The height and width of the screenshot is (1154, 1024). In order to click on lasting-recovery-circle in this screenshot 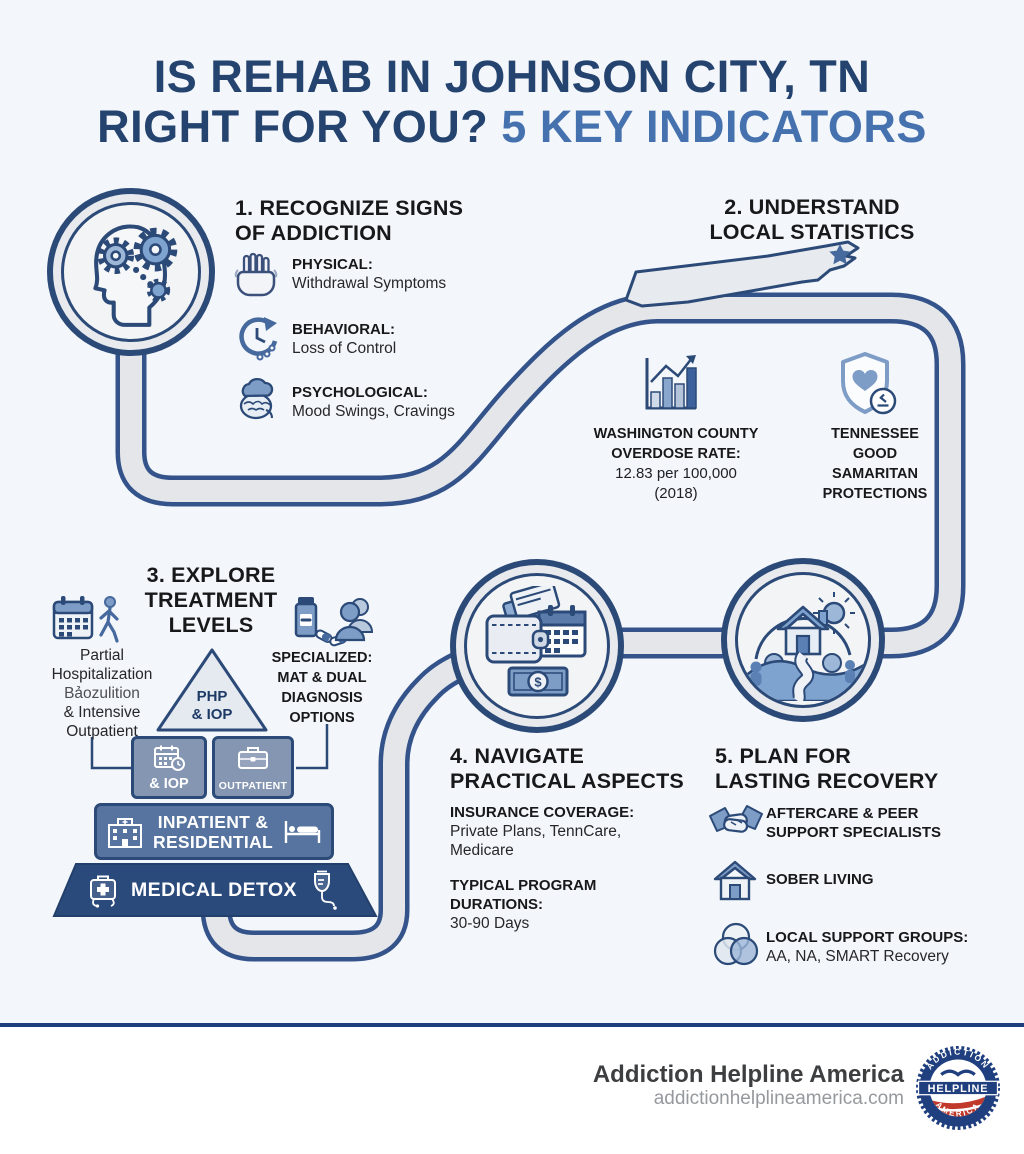, I will do `click(803, 640)`.